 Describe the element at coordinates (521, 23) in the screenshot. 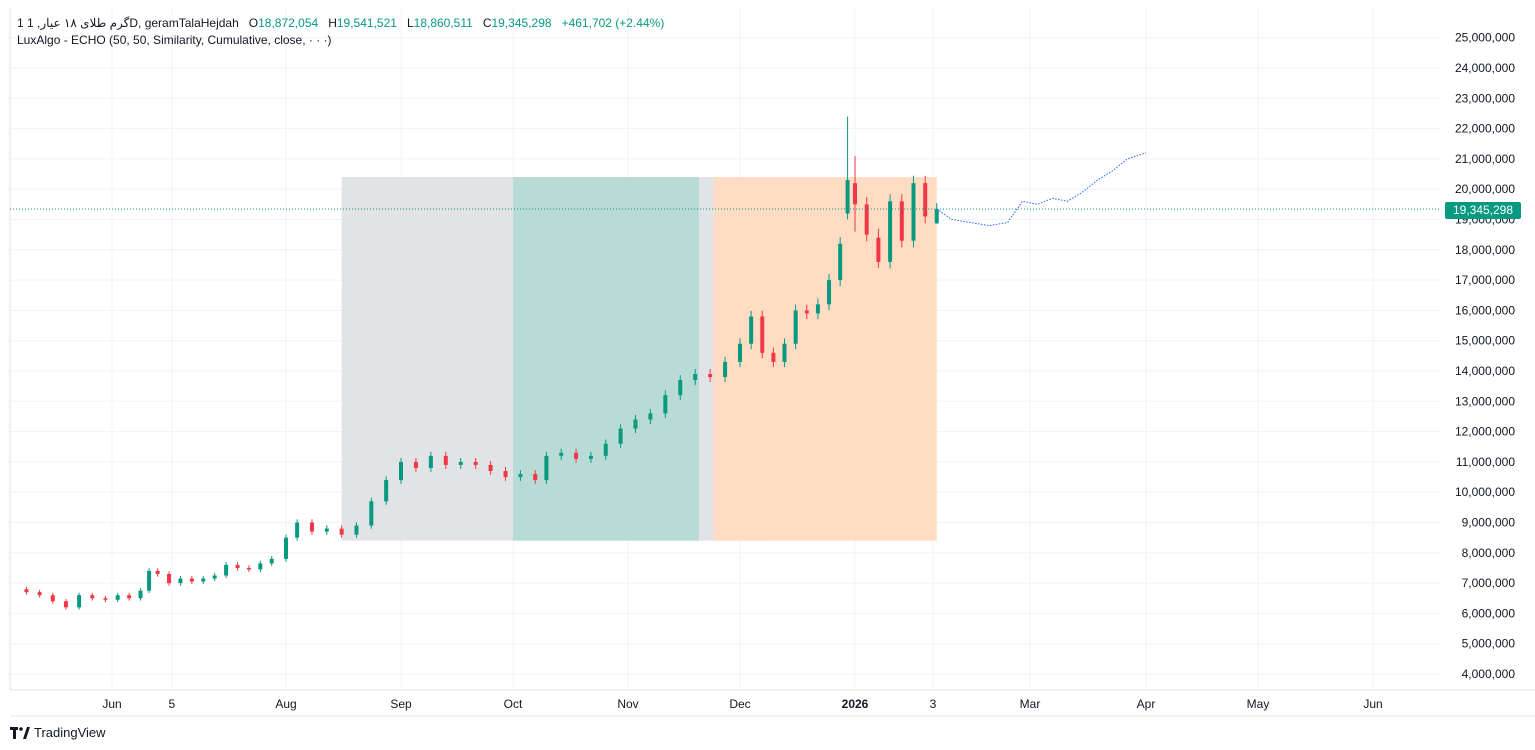

I see `close-value: 19,345,298` at that location.